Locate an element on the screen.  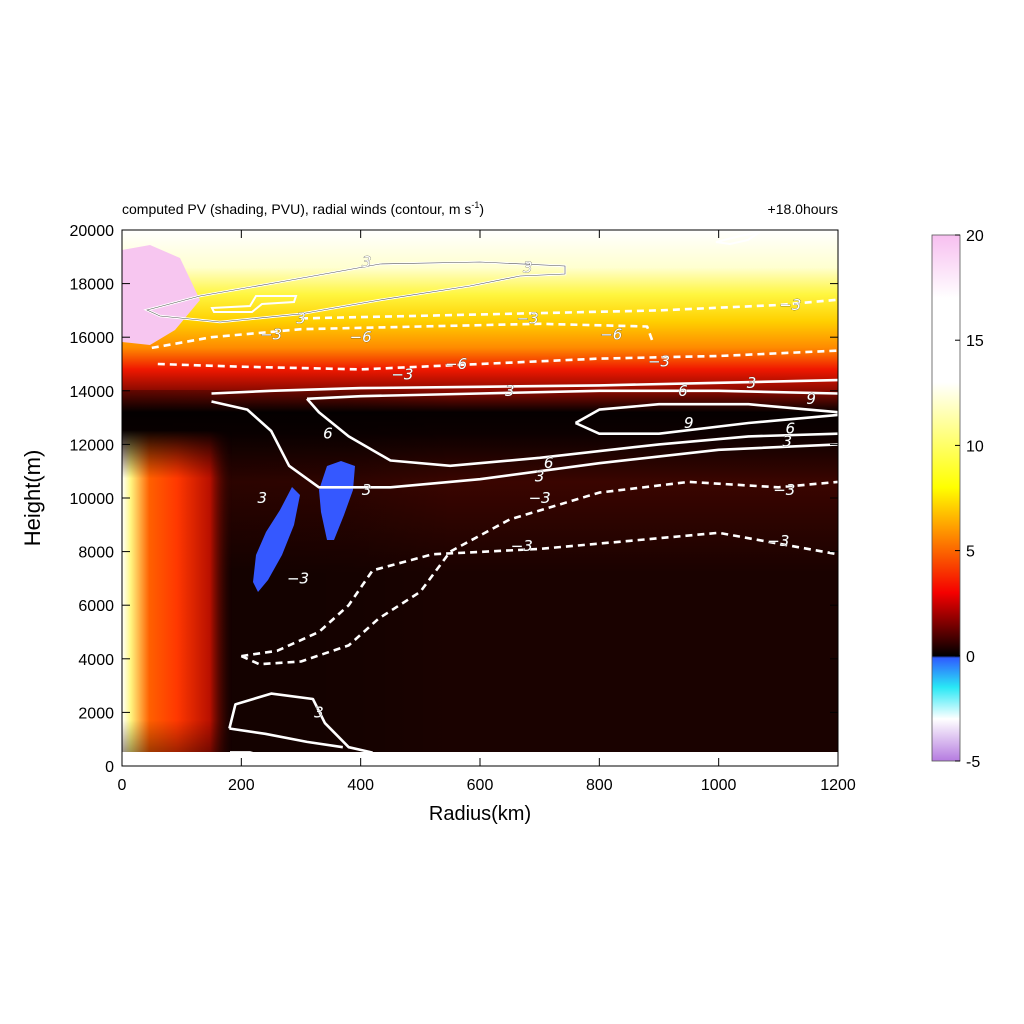
y-tick-label: 8000 is located at coordinates (96, 553).